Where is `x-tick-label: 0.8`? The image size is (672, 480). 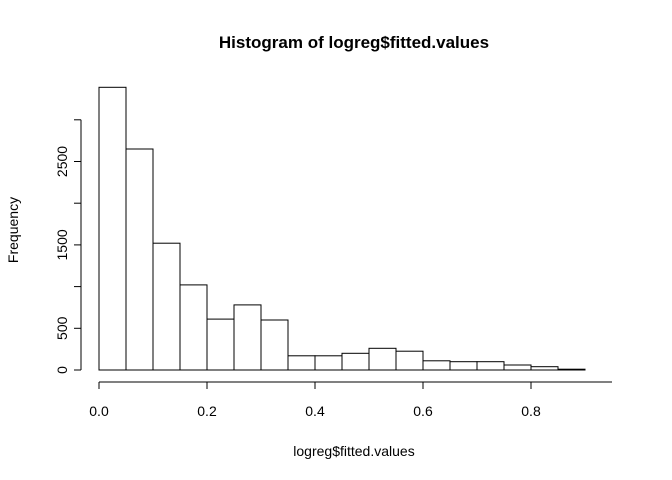 x-tick-label: 0.8 is located at coordinates (531, 411).